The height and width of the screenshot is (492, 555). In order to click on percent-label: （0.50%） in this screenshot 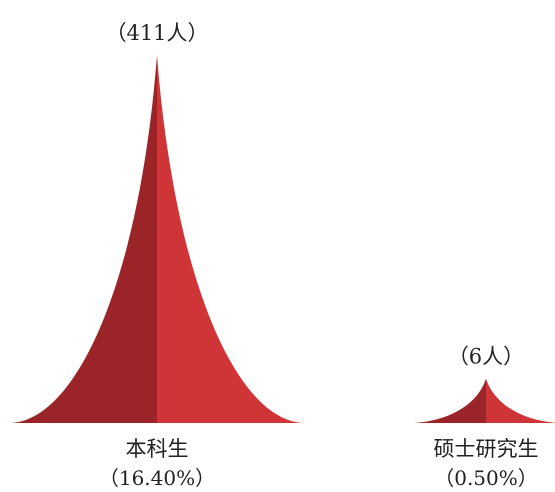, I will do `click(486, 478)`.